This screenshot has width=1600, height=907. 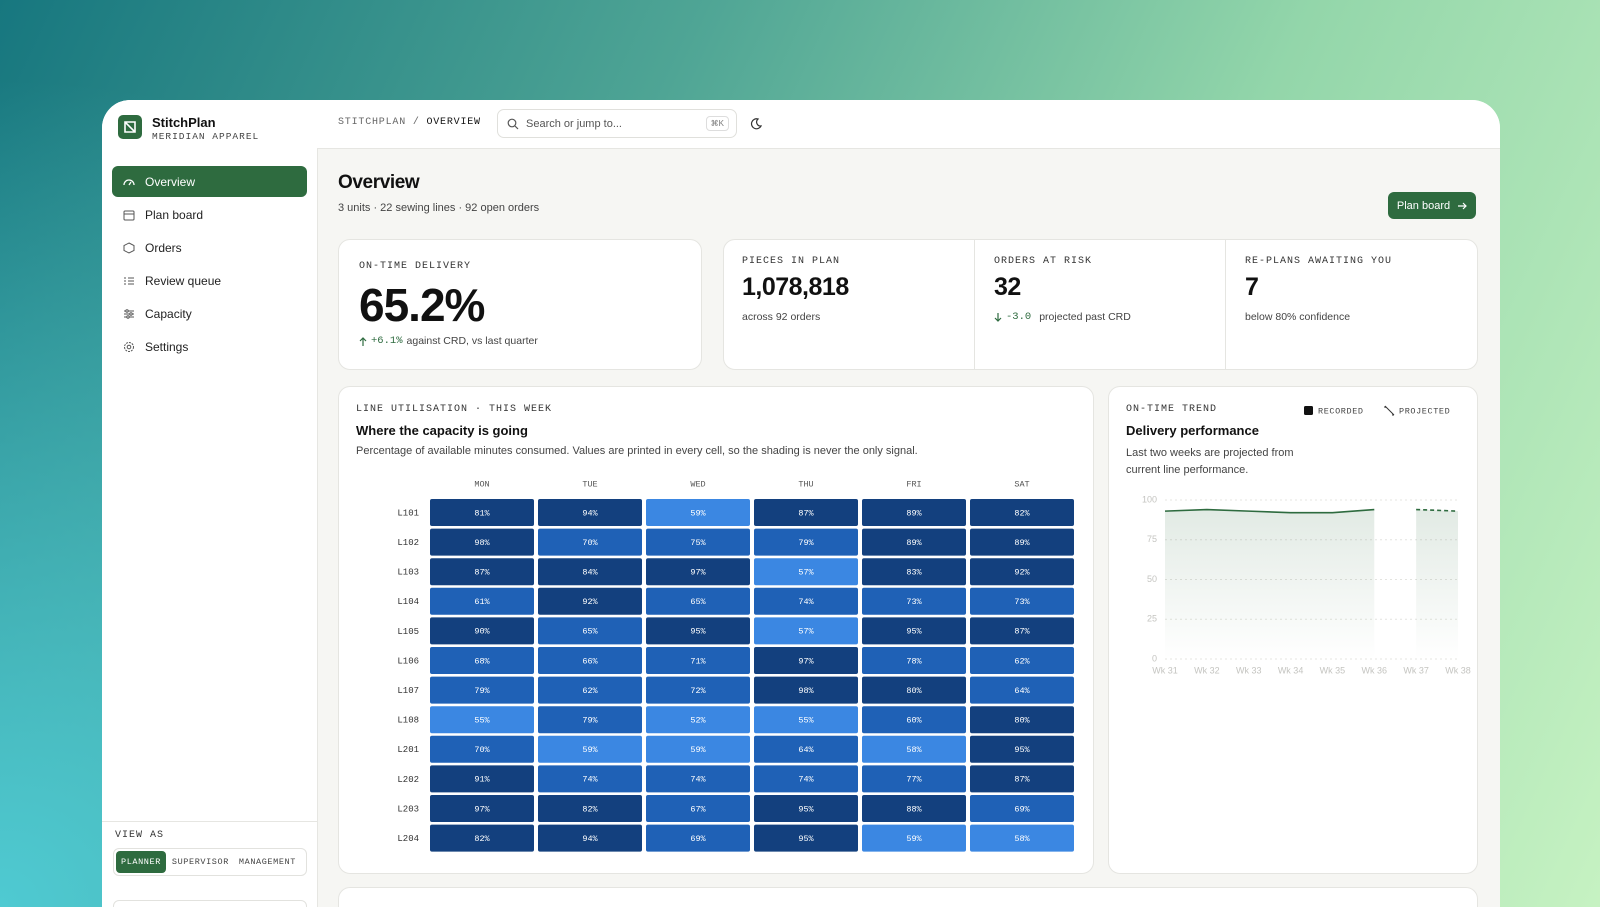 What do you see at coordinates (482, 780) in the screenshot?
I see `cell-label: 91%` at bounding box center [482, 780].